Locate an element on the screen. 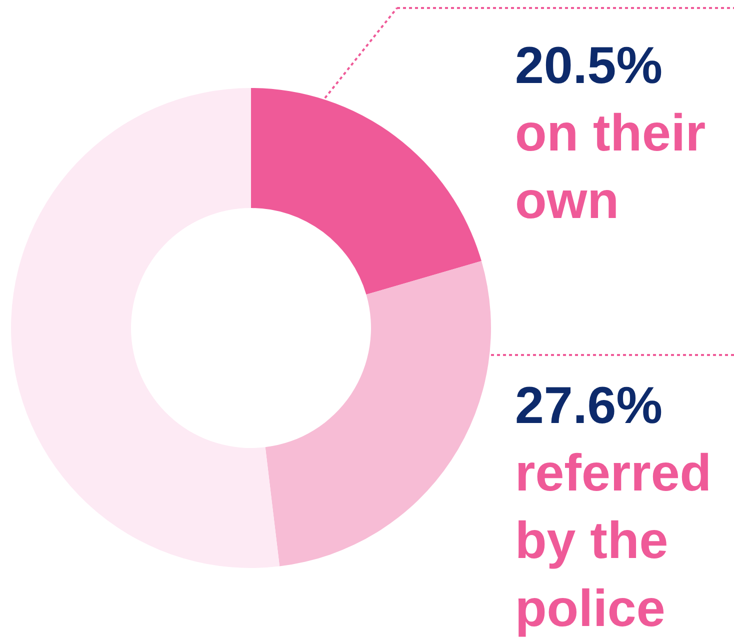  data-label: 27.6% is located at coordinates (588, 406).